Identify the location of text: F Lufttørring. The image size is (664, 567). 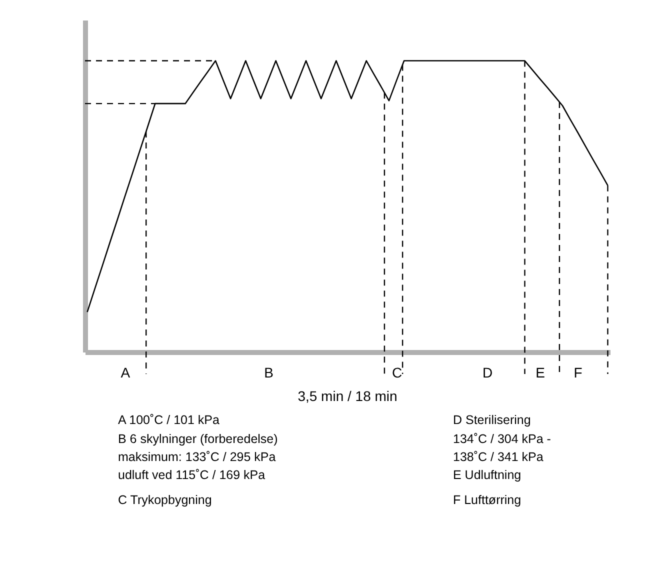
(487, 500).